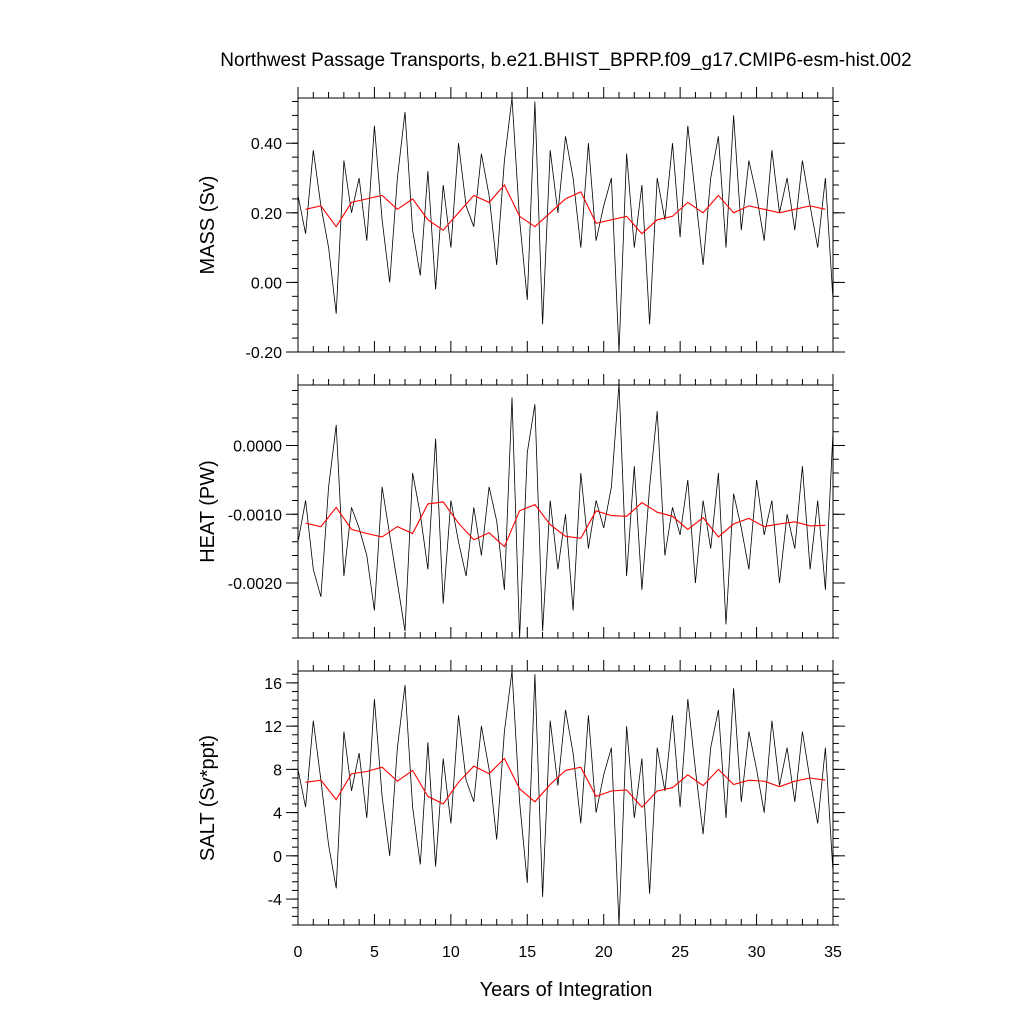 The width and height of the screenshot is (1024, 1029). What do you see at coordinates (604, 952) in the screenshot?
I see `x-tick-label: 20` at bounding box center [604, 952].